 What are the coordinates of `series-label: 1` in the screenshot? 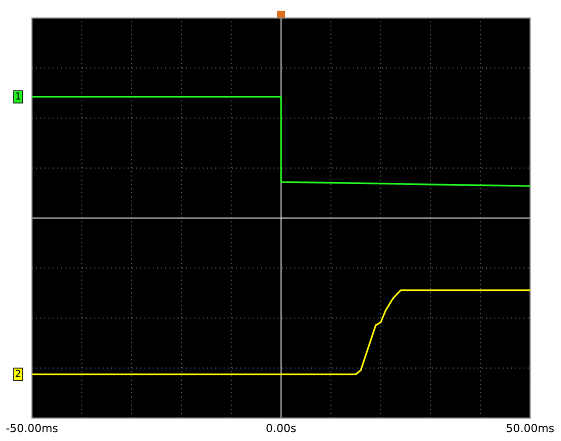 It's located at (18, 96).